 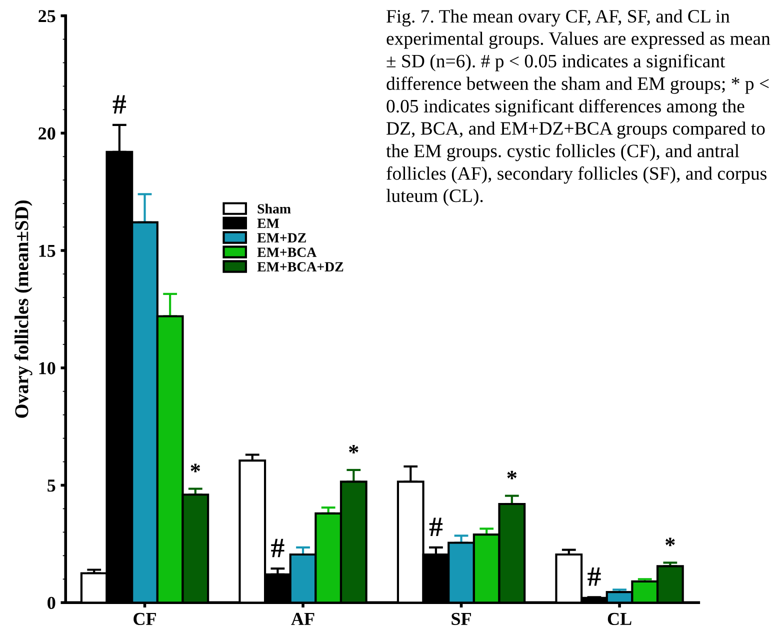 What do you see at coordinates (52, 603) in the screenshot?
I see `y-tick-label: 0` at bounding box center [52, 603].